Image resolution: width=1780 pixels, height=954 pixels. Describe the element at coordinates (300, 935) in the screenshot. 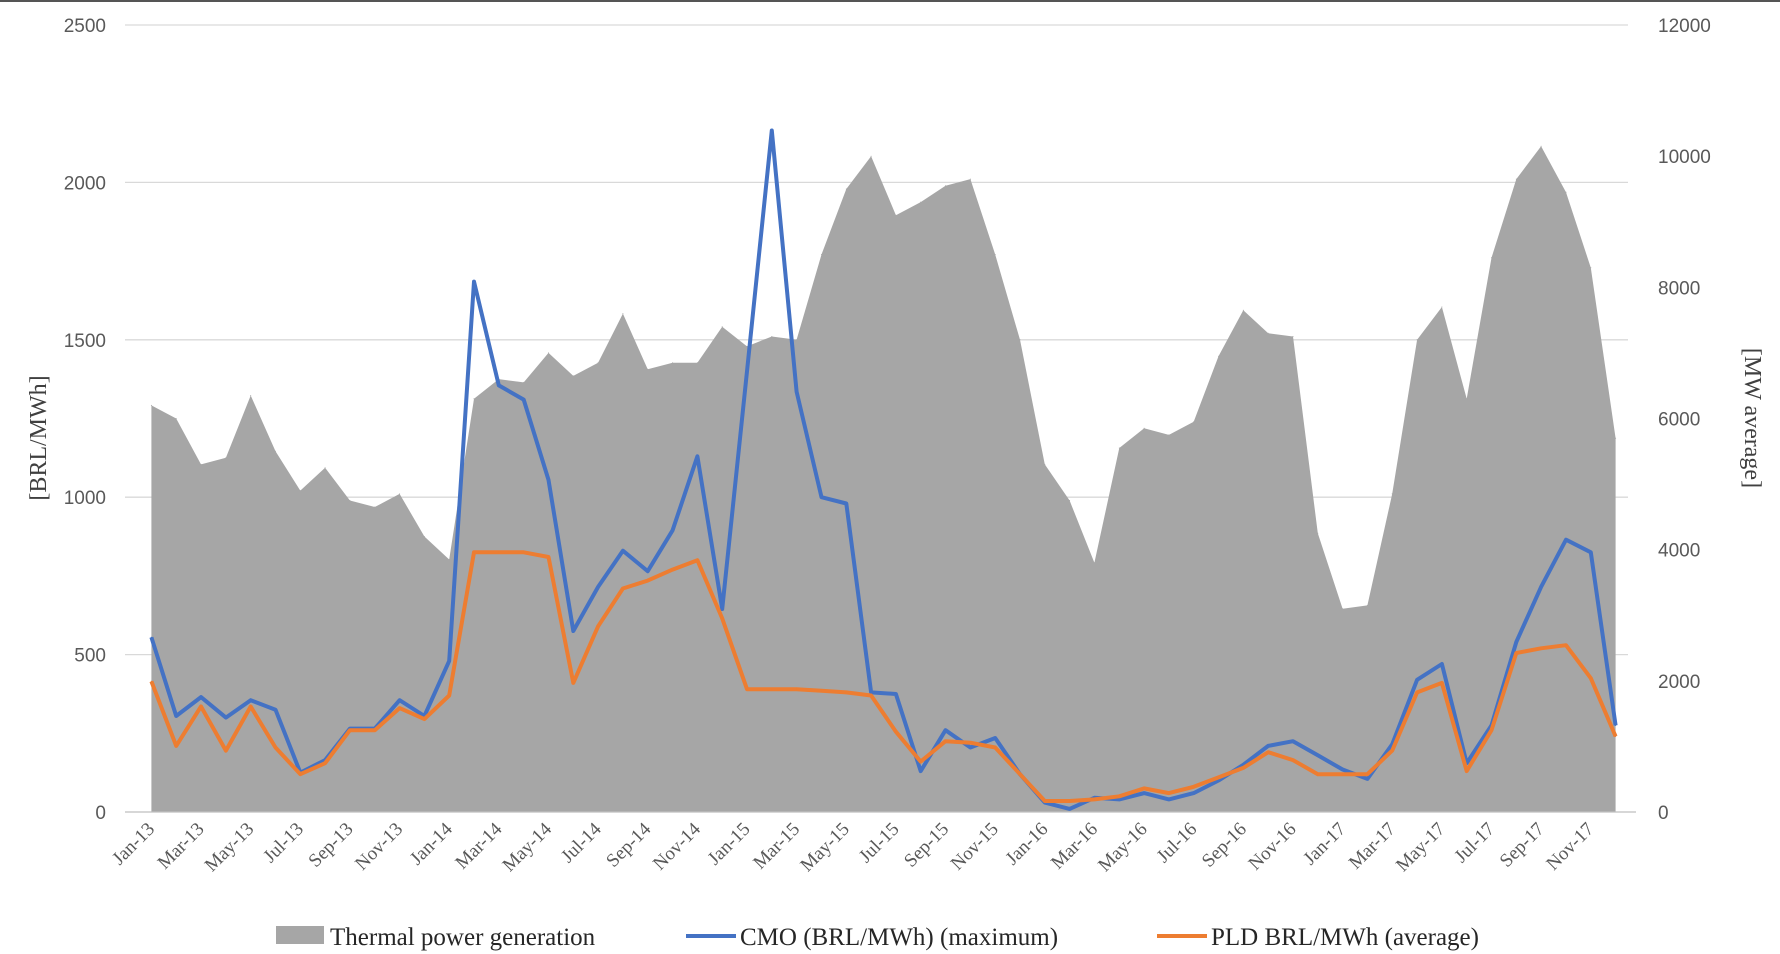

I see `legend-swatch-thermal` at that location.